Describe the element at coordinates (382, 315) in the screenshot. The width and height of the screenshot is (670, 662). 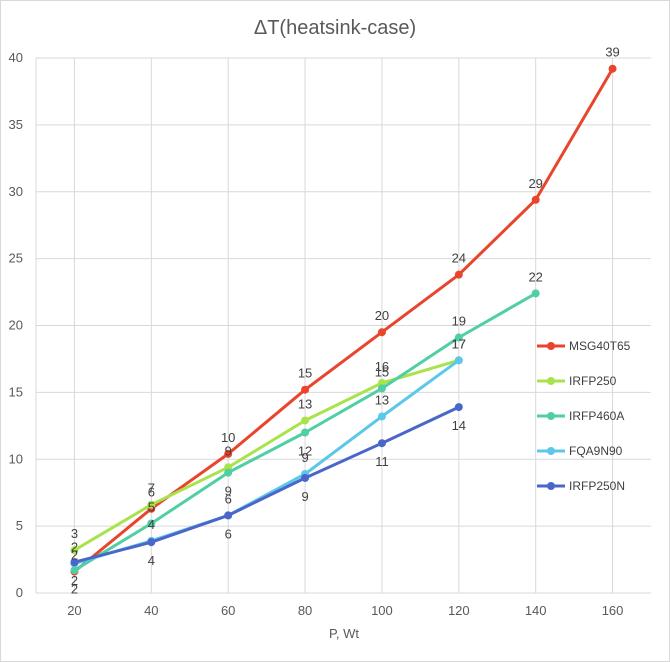
I see `data-label: 20` at that location.